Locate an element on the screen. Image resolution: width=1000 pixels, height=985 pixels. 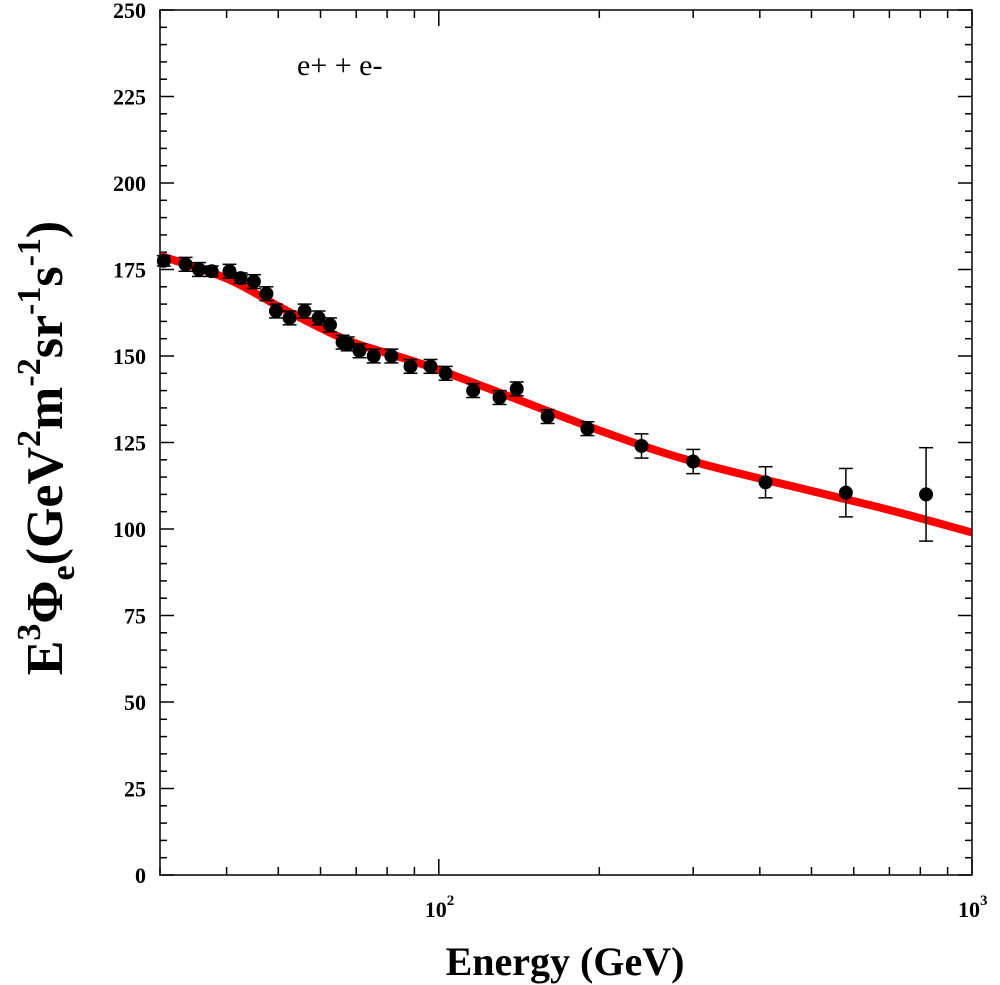
y-tick-label: 25 is located at coordinates (135, 789).